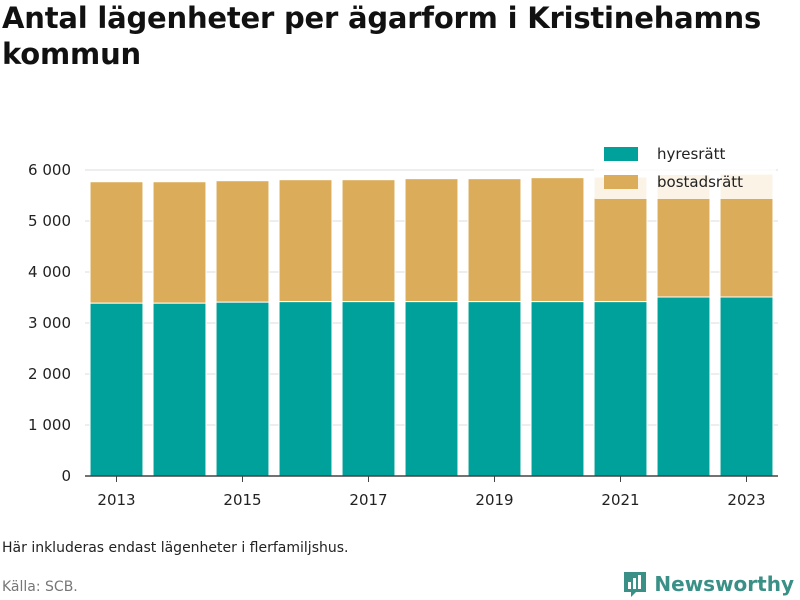 This screenshot has height=600, width=800. I want to click on y-axis-tick-labels: 0 1 000 2 000 3 000 4 000 5 000 6 000, so click(49, 323).